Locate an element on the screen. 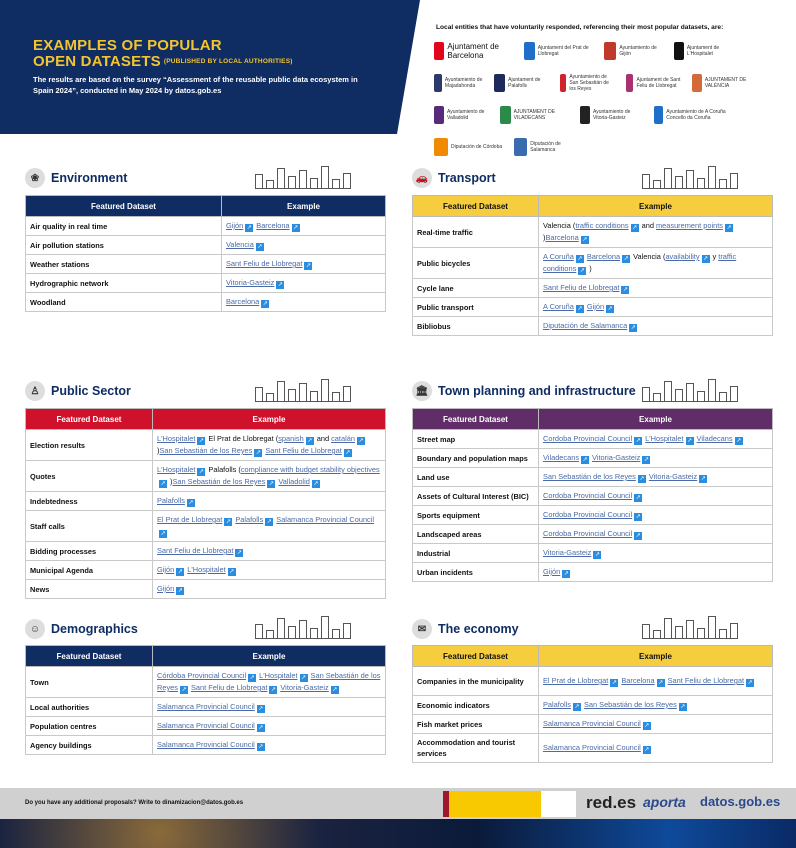 This screenshot has height=848, width=796. dataset-link: Diputación de Salamanca is located at coordinates (585, 325).